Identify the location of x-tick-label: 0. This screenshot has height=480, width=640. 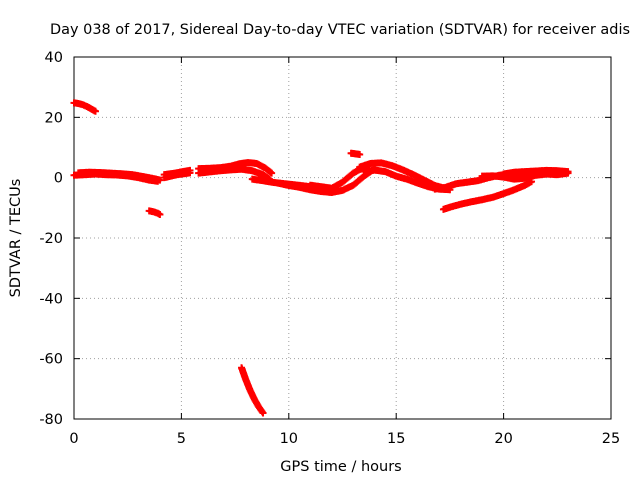
(73, 439).